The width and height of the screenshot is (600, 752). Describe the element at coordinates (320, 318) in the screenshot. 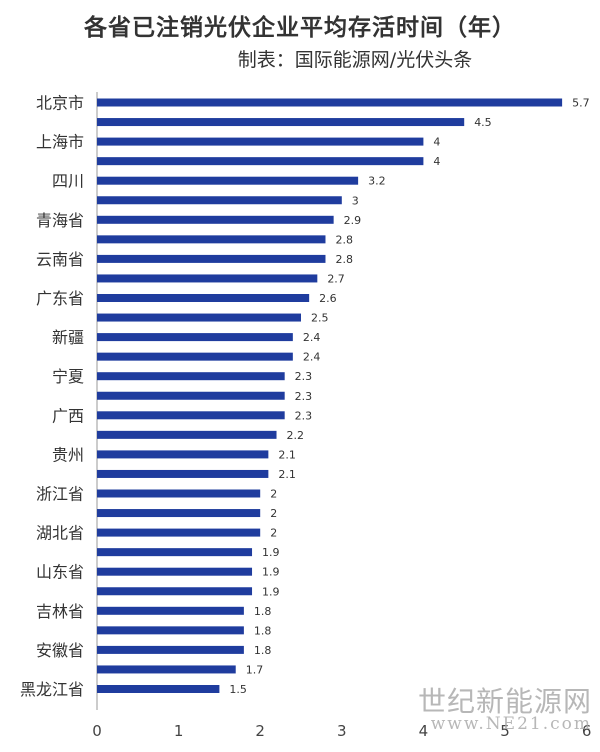

I see `data-label: 2.5` at that location.